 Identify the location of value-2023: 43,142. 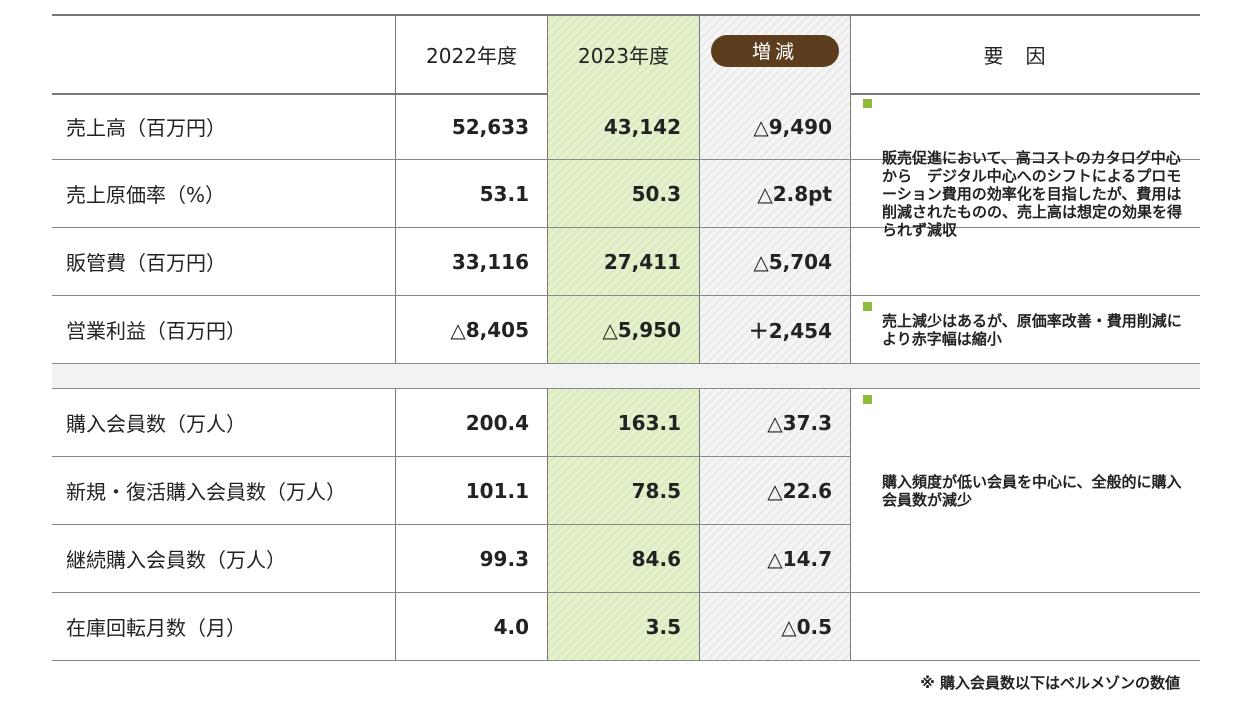
(624, 126).